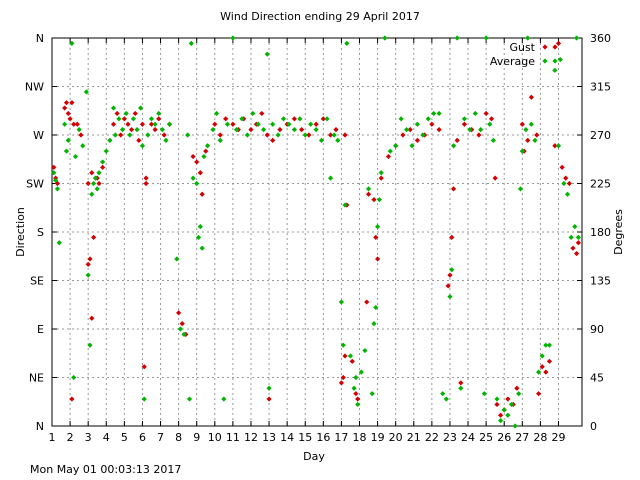  Describe the element at coordinates (215, 437) in the screenshot. I see `x-tick-label: 10` at that location.